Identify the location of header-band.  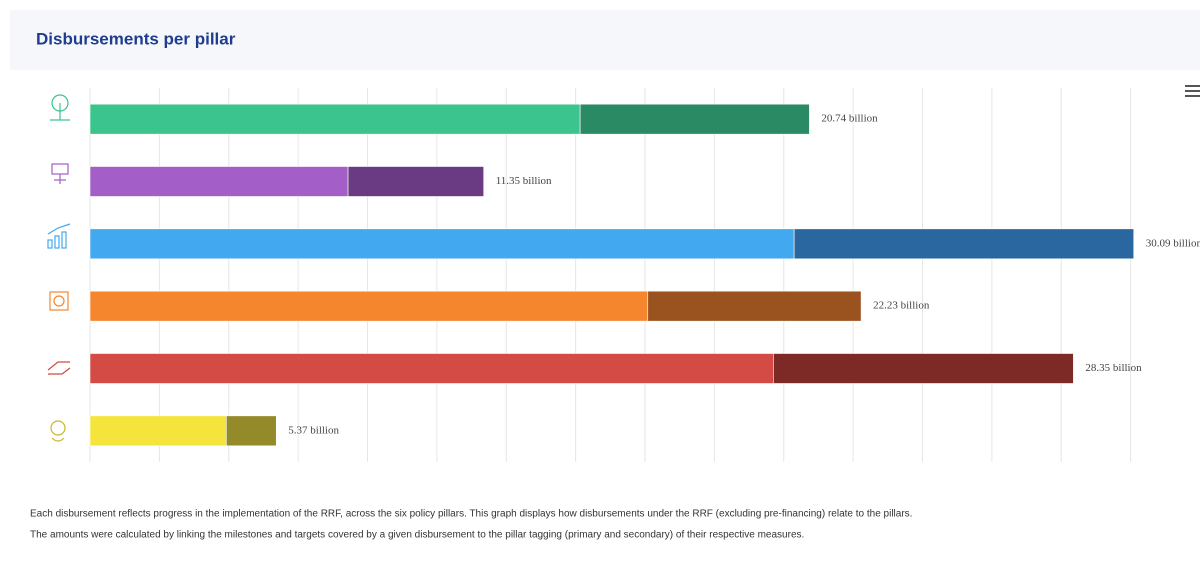
(605, 40).